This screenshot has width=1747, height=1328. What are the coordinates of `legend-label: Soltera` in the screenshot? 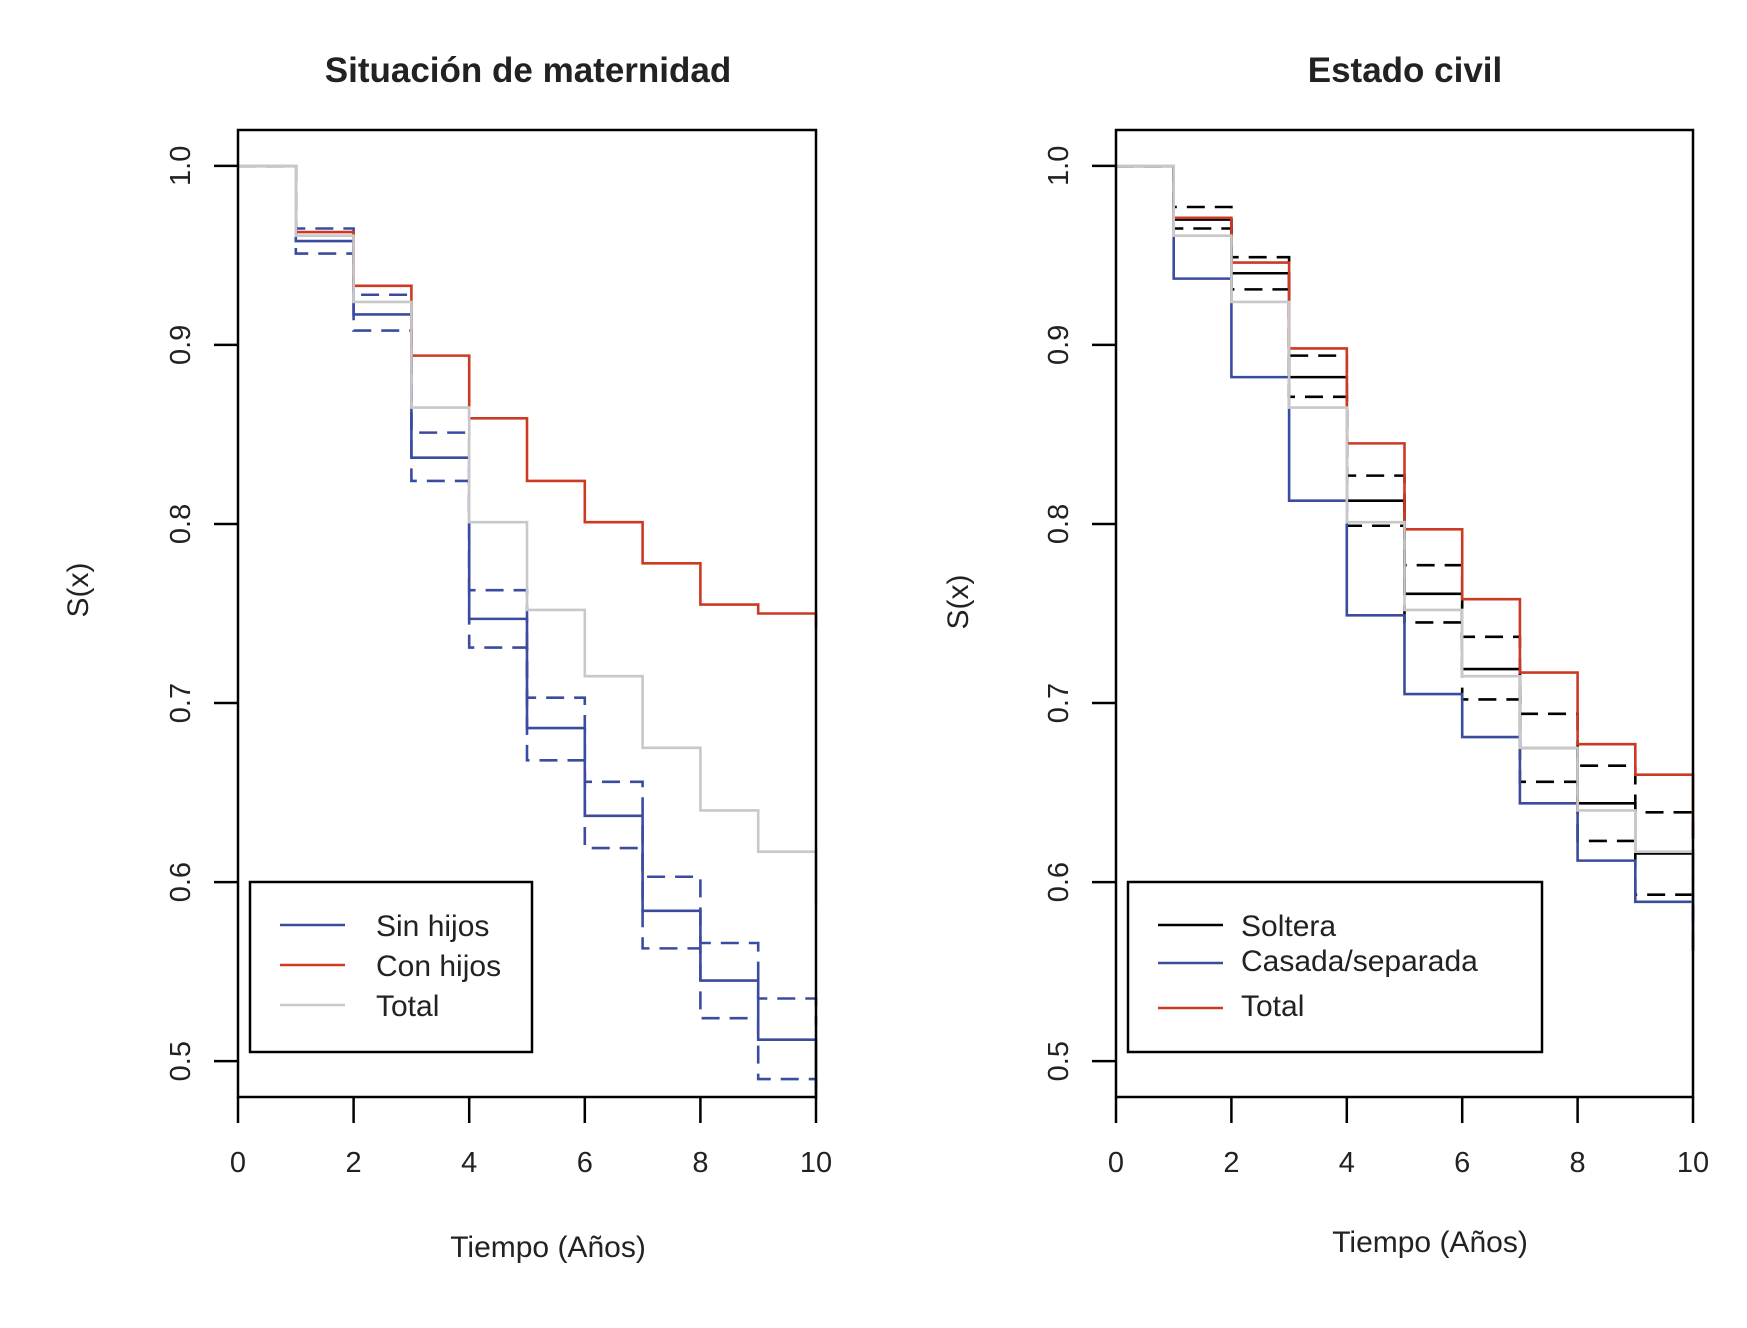 It's located at (1288, 926).